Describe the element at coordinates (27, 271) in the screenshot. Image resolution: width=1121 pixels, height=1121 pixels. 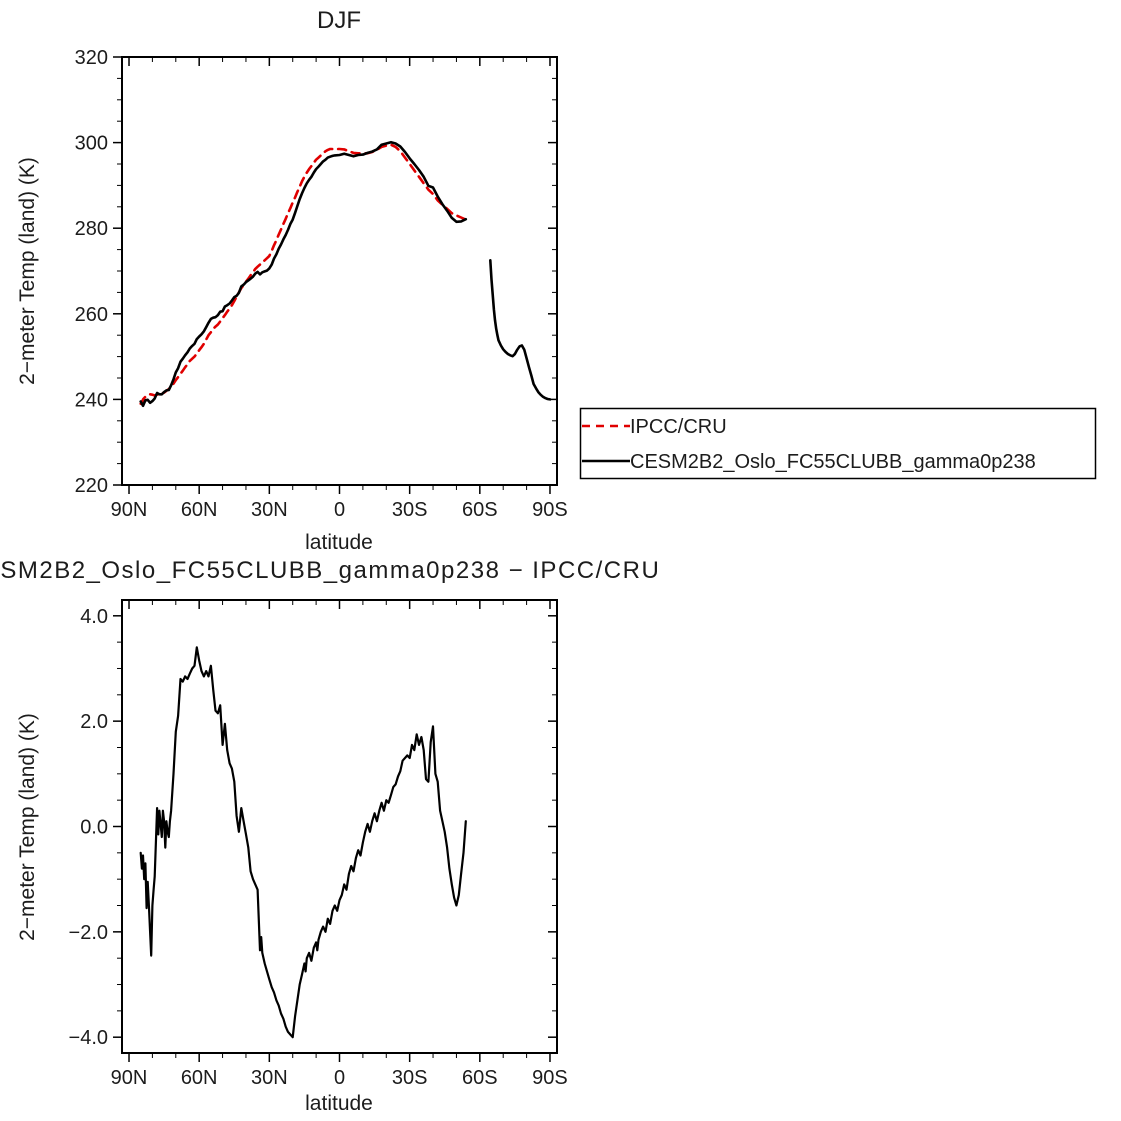
I see `y-axis-label-top-chart: 2−meter Temp (land) (K)` at that location.